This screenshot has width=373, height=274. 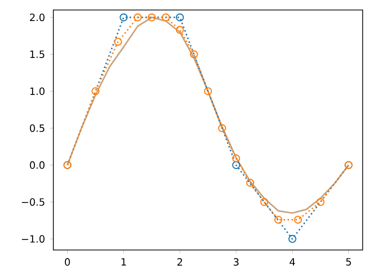 I want to click on y-tick-label: −0.5, so click(x=33, y=202).